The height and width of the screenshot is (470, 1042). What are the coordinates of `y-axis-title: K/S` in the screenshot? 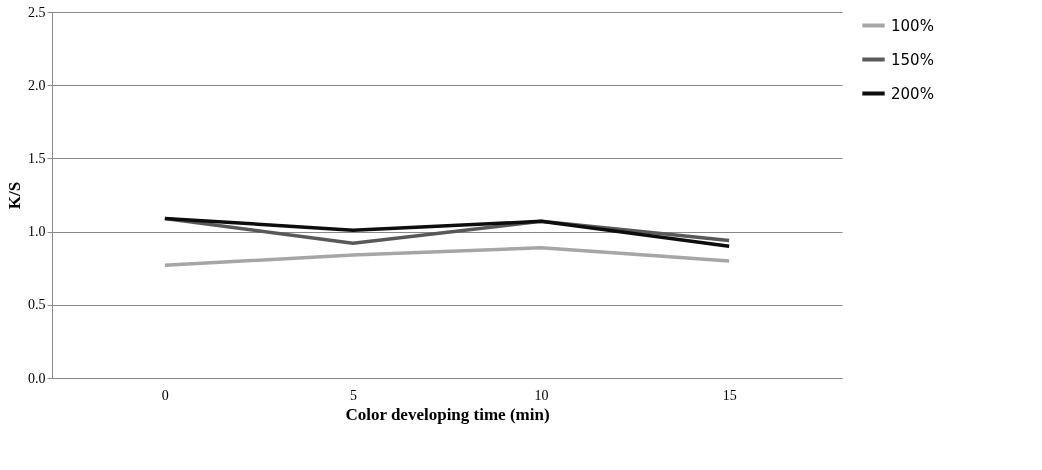 It's located at (14, 195).